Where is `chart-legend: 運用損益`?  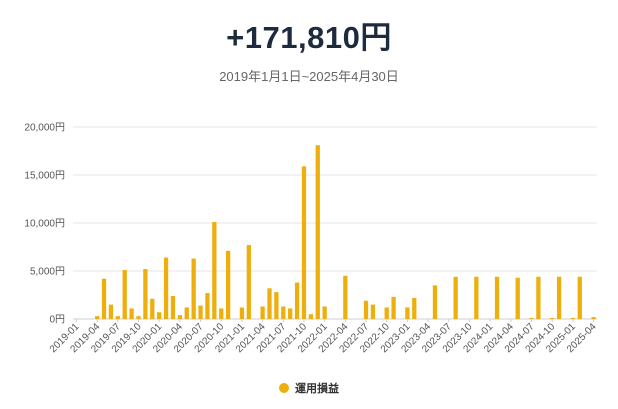
chart-legend: 運用損益 is located at coordinates (309, 388).